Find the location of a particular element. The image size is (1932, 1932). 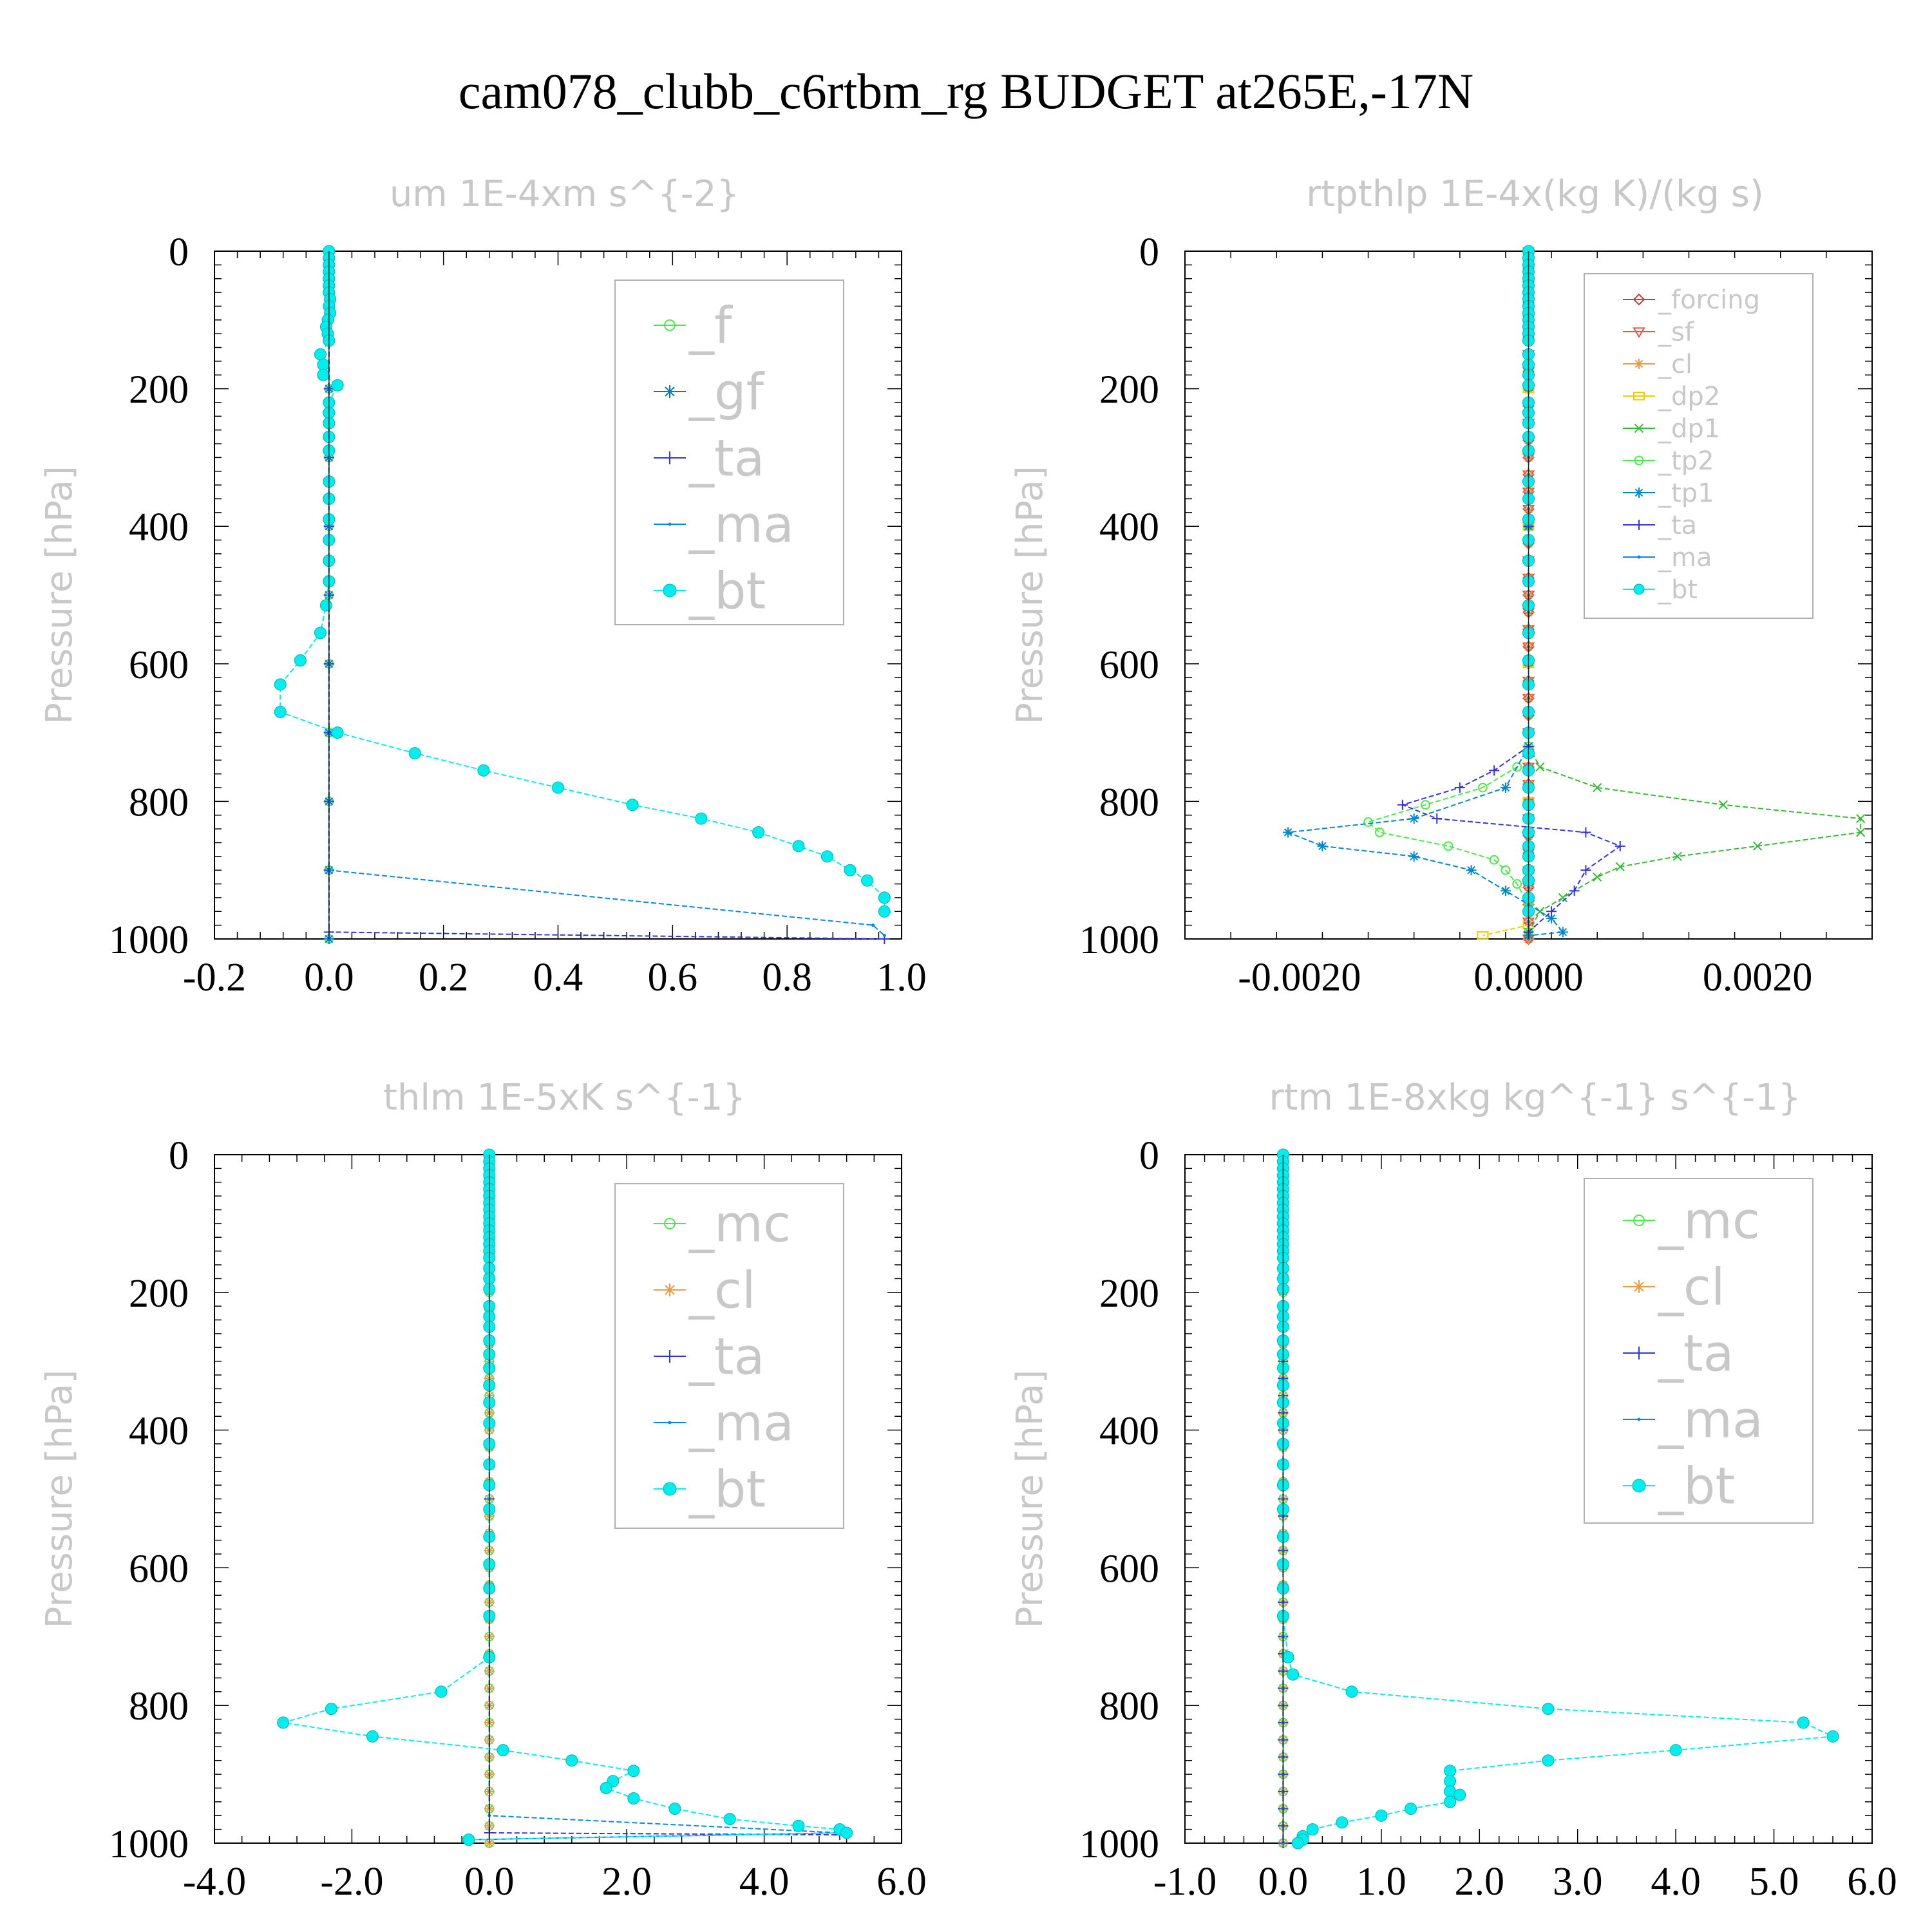

chart-subtitle: um 1E-4xm s^{-2} is located at coordinates (564, 194).